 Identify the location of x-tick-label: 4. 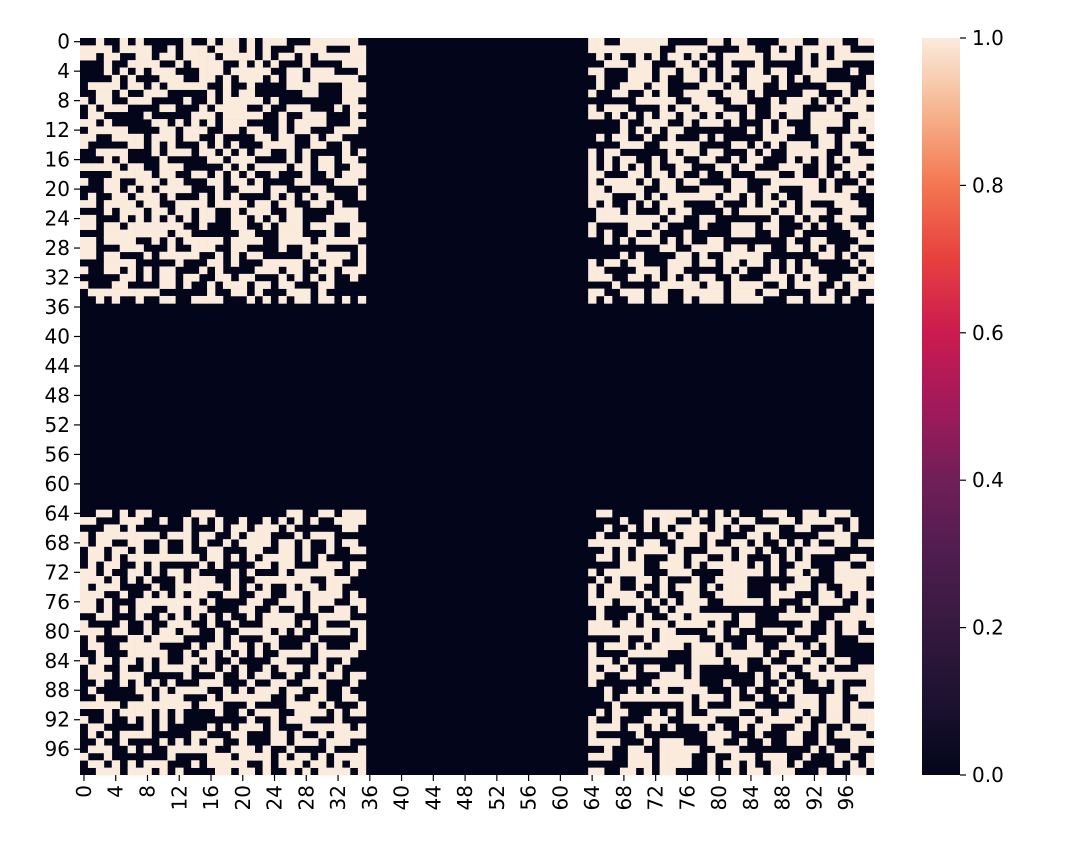
(116, 791).